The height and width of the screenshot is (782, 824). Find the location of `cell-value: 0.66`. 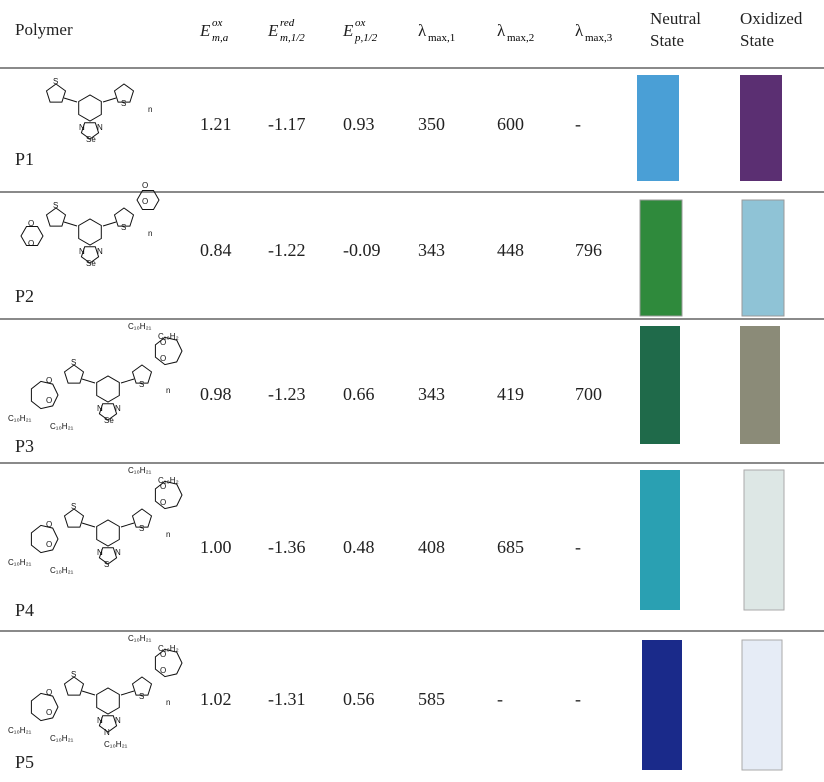

cell-value: 0.66 is located at coordinates (359, 394).